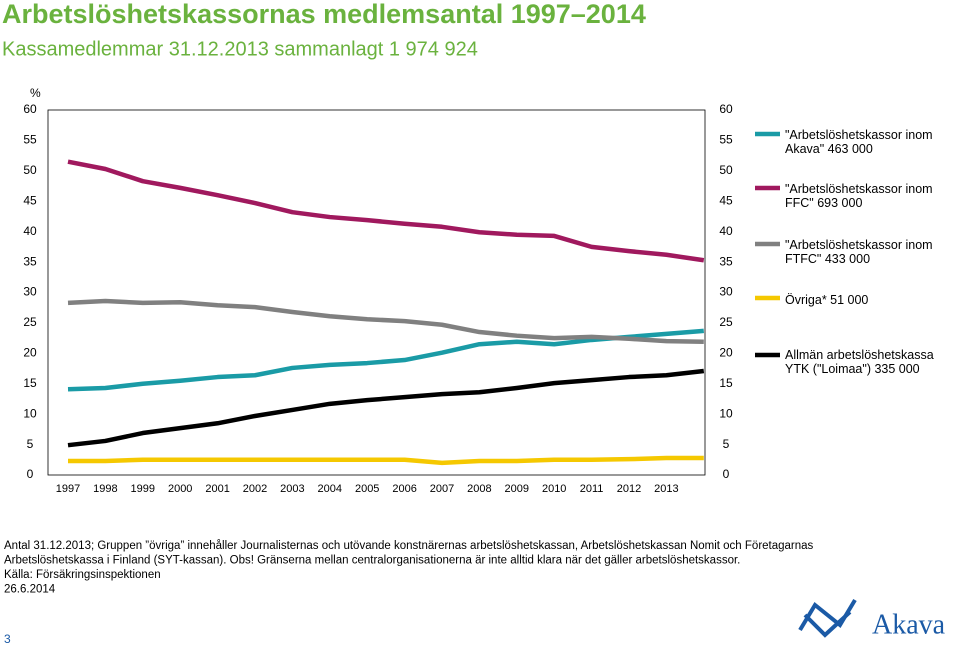 The height and width of the screenshot is (653, 960). Describe the element at coordinates (30, 474) in the screenshot. I see `y-tick-label: 0` at that location.